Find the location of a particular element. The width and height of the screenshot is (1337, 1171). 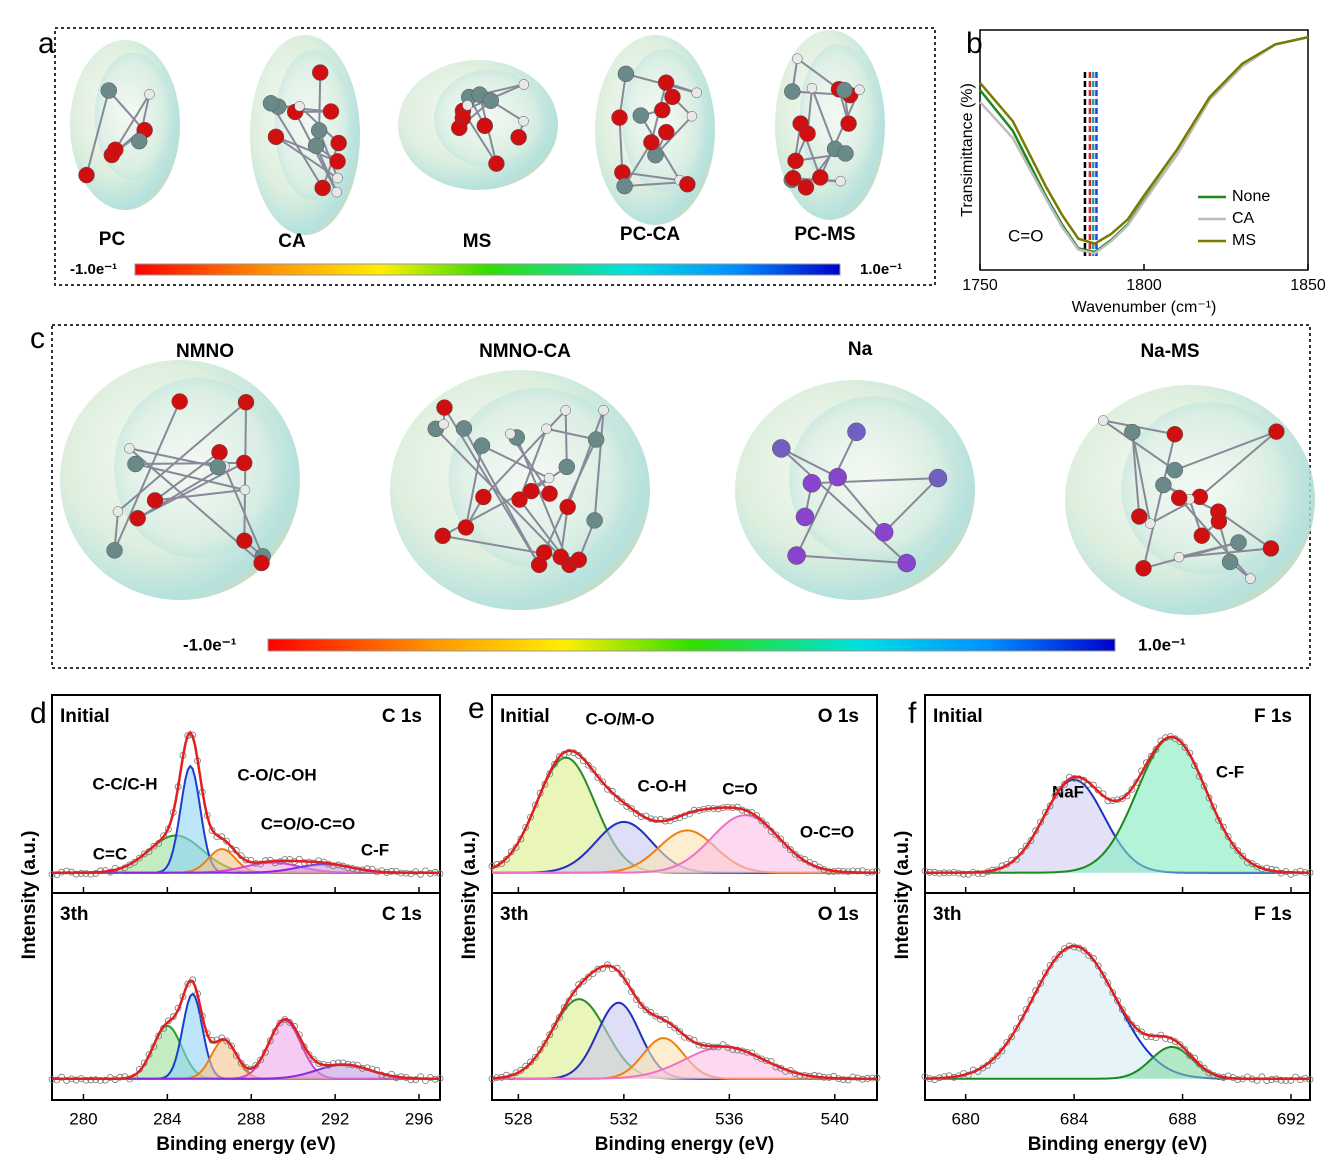

x-tick-label: 1750 is located at coordinates (980, 285).